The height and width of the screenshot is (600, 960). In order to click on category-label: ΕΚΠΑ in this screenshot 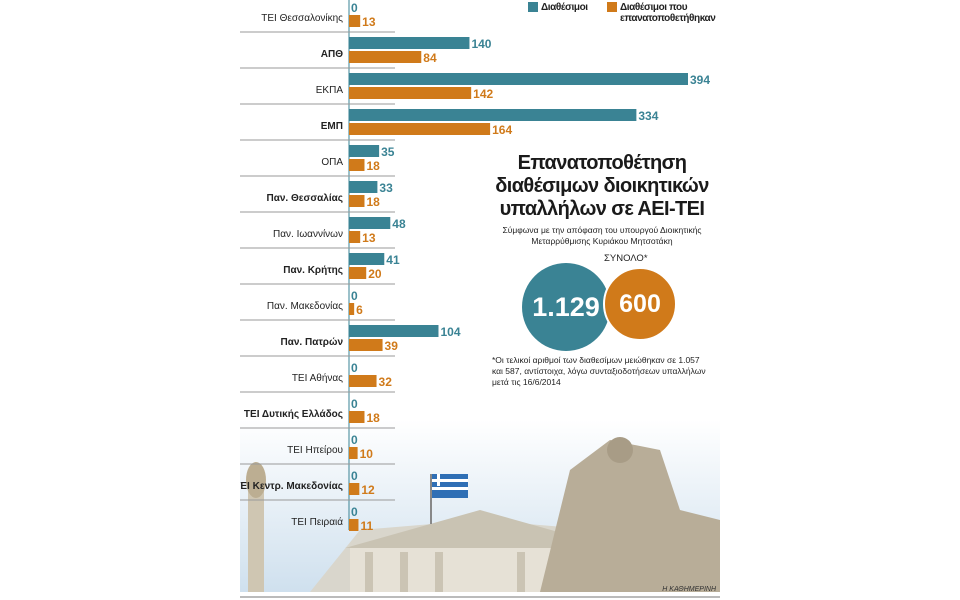, I will do `click(330, 90)`.